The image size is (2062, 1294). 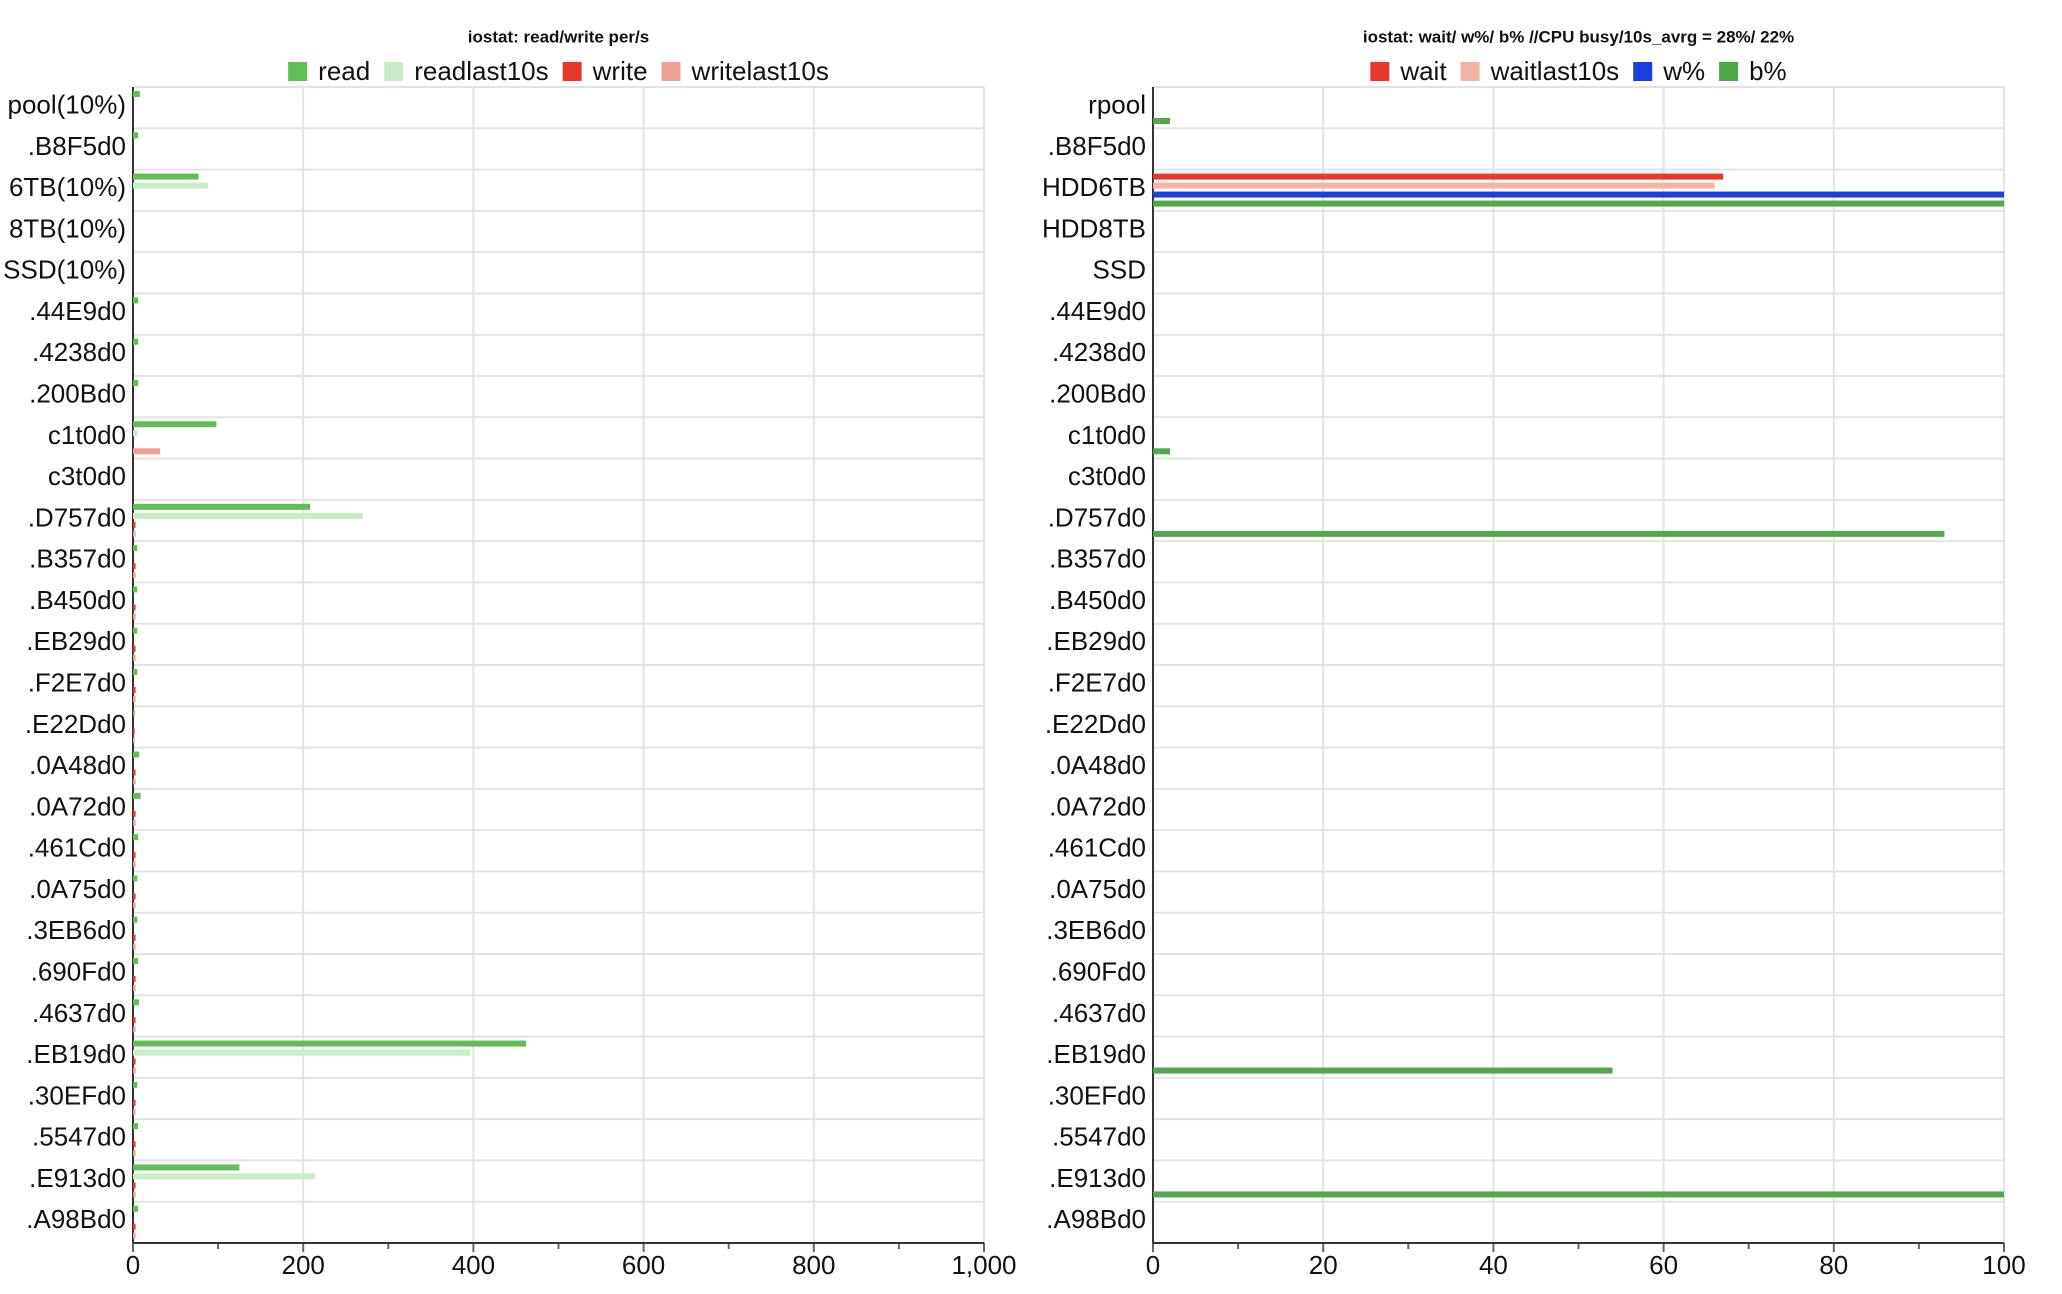 What do you see at coordinates (1555, 71) in the screenshot?
I see `legend-label: waitlast10s` at bounding box center [1555, 71].